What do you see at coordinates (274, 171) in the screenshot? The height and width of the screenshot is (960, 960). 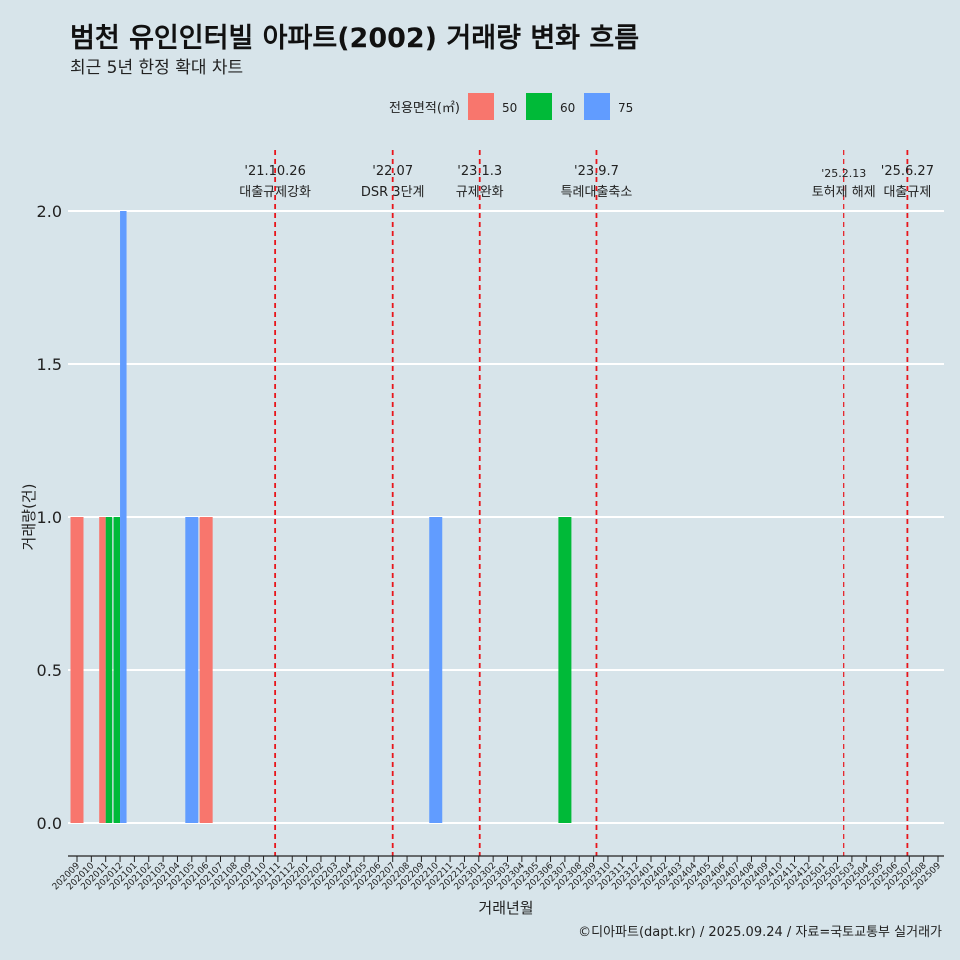 I see `event-date-label: '21.10.26` at bounding box center [274, 171].